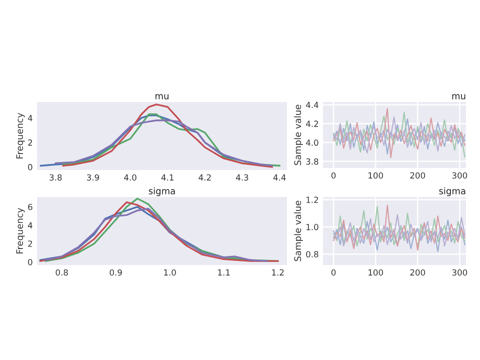  I want to click on y-tick-label: 4.0, so click(312, 143).